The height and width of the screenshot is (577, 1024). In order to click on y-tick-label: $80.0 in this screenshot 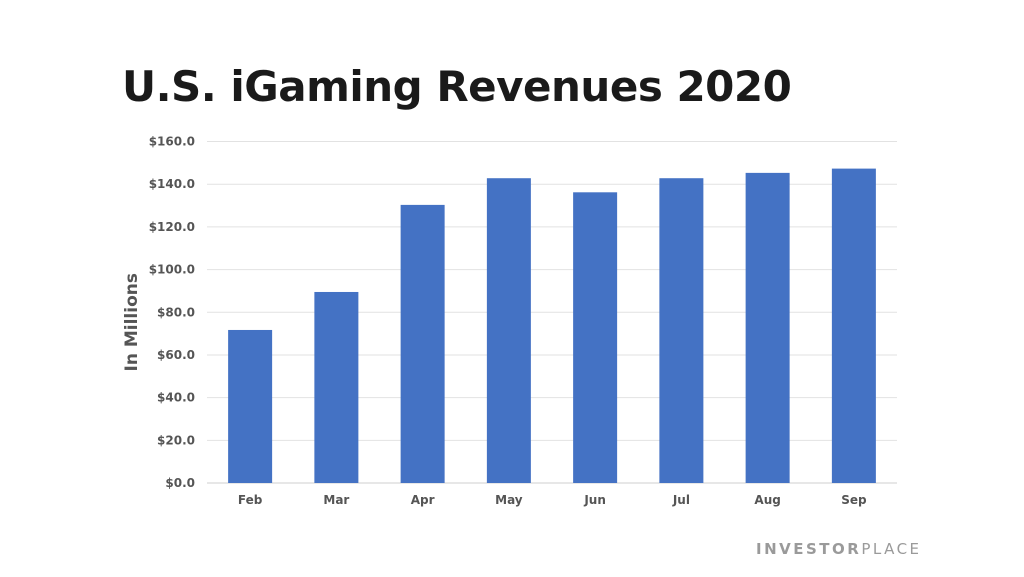, I will do `click(176, 312)`.